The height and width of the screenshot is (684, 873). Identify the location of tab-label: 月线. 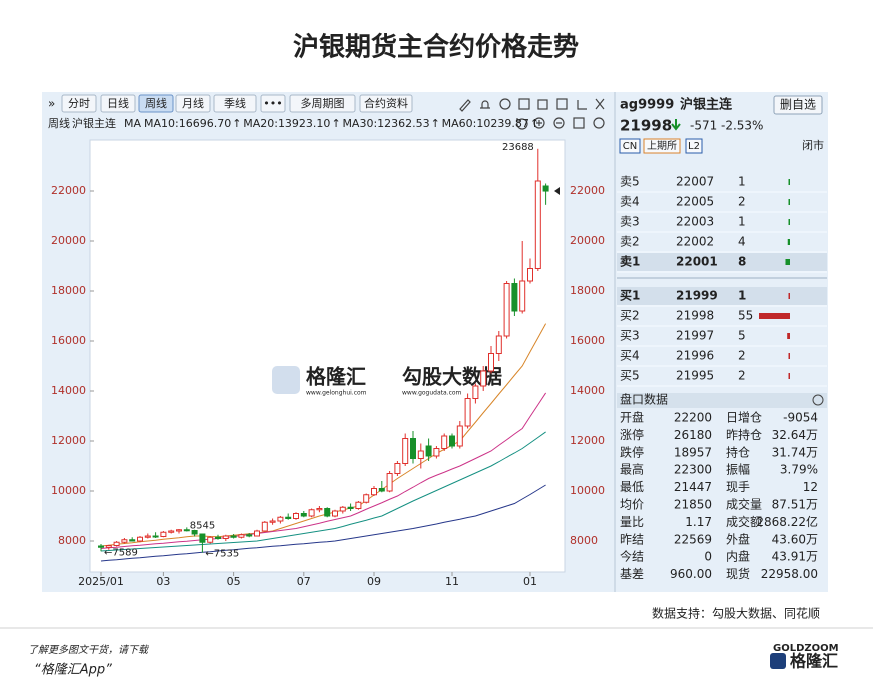
(193, 103).